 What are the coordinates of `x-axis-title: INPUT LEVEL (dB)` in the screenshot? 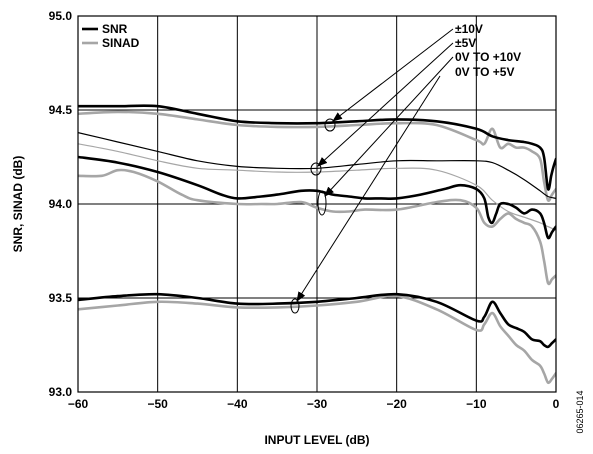 It's located at (316, 440).